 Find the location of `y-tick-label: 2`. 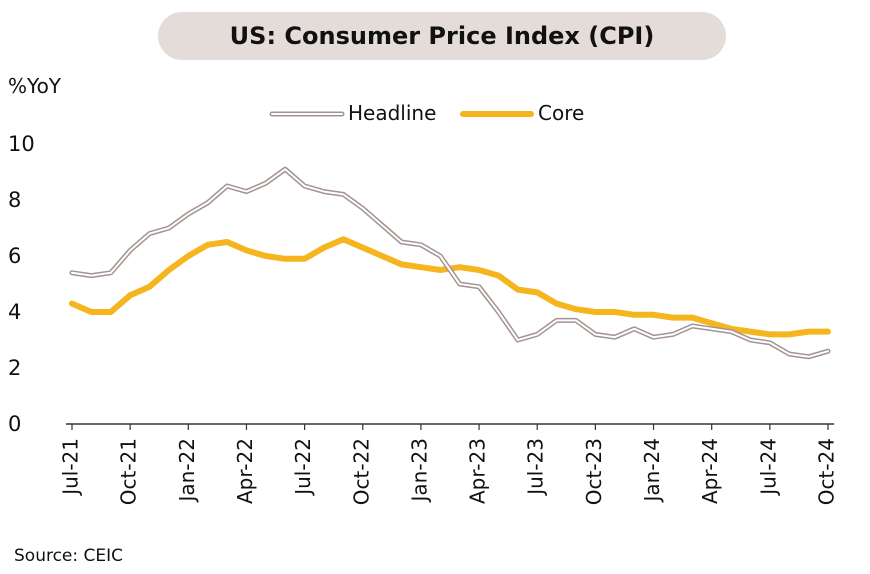

y-tick-label: 2 is located at coordinates (14, 368).